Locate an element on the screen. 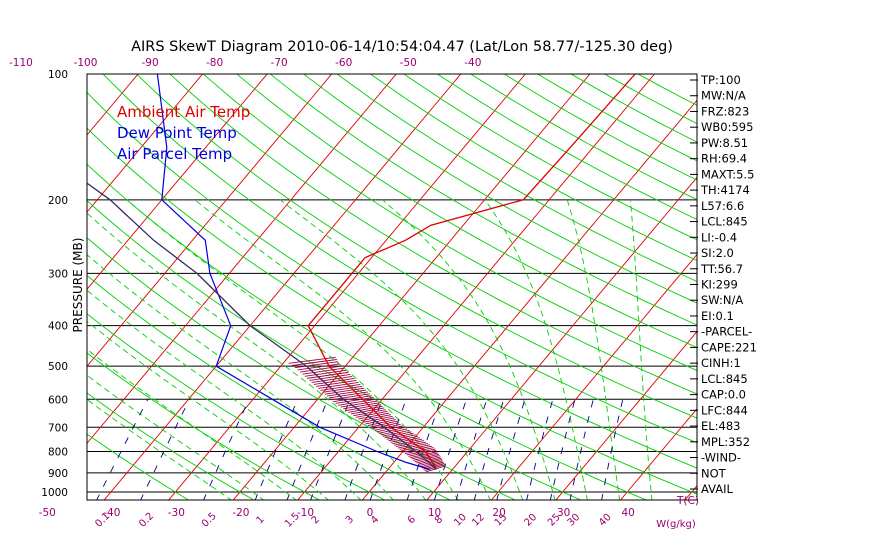  index-label: CAPE:221 is located at coordinates (729, 347).